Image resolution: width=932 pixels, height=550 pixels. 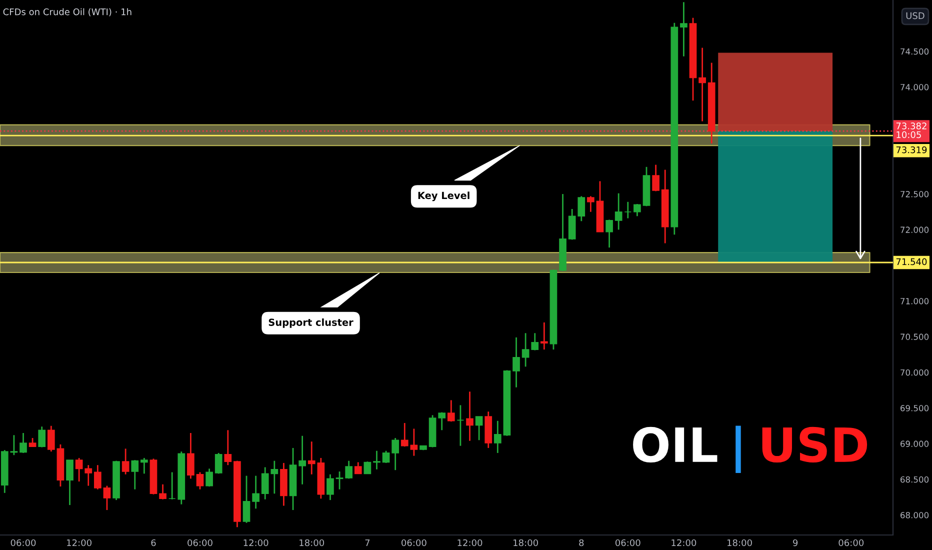 What do you see at coordinates (153, 542) in the screenshot?
I see `x-tick-label: 6` at bounding box center [153, 542].